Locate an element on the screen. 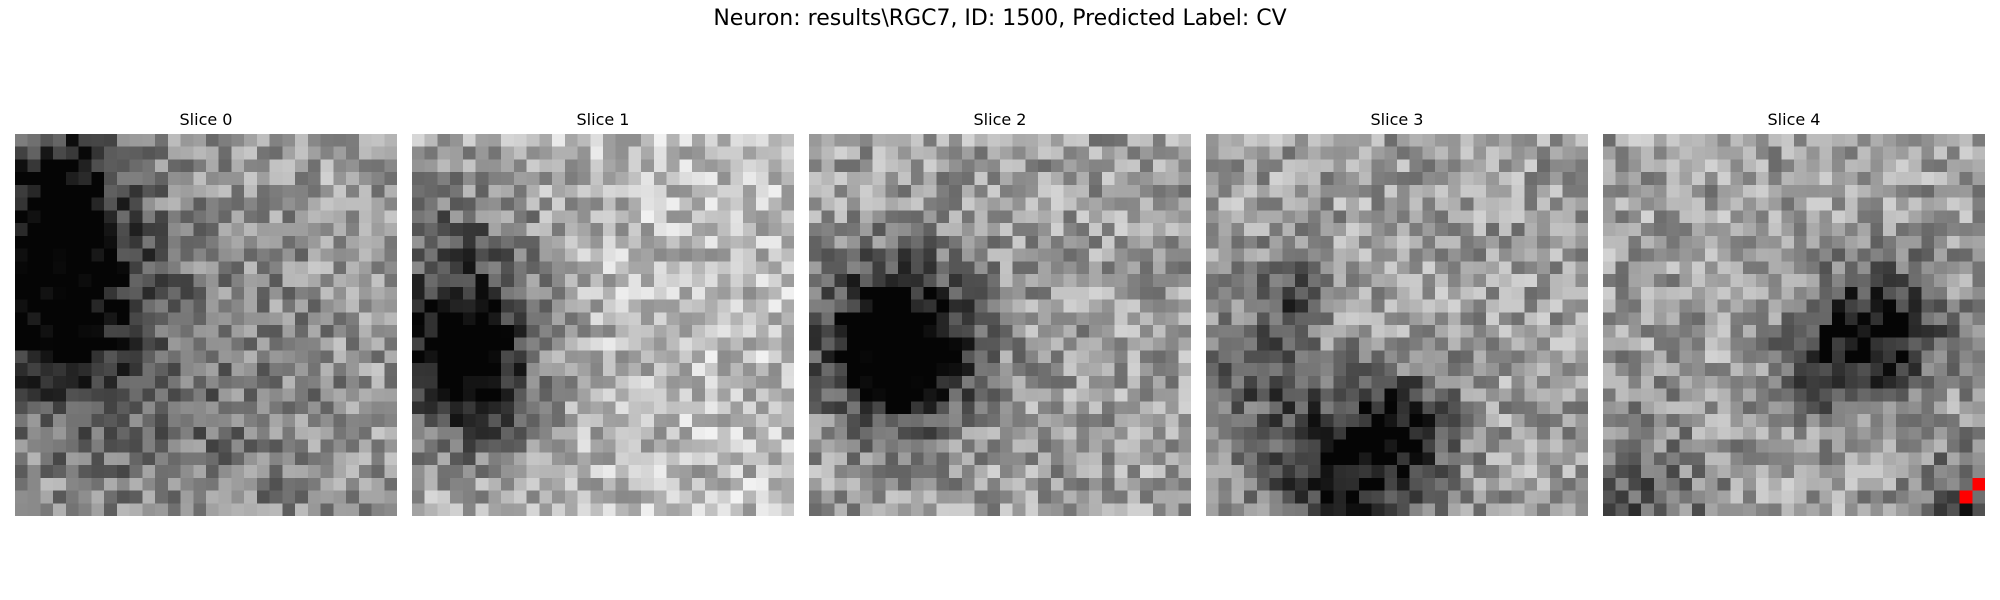  slice-title: Slice 1 is located at coordinates (603, 119).